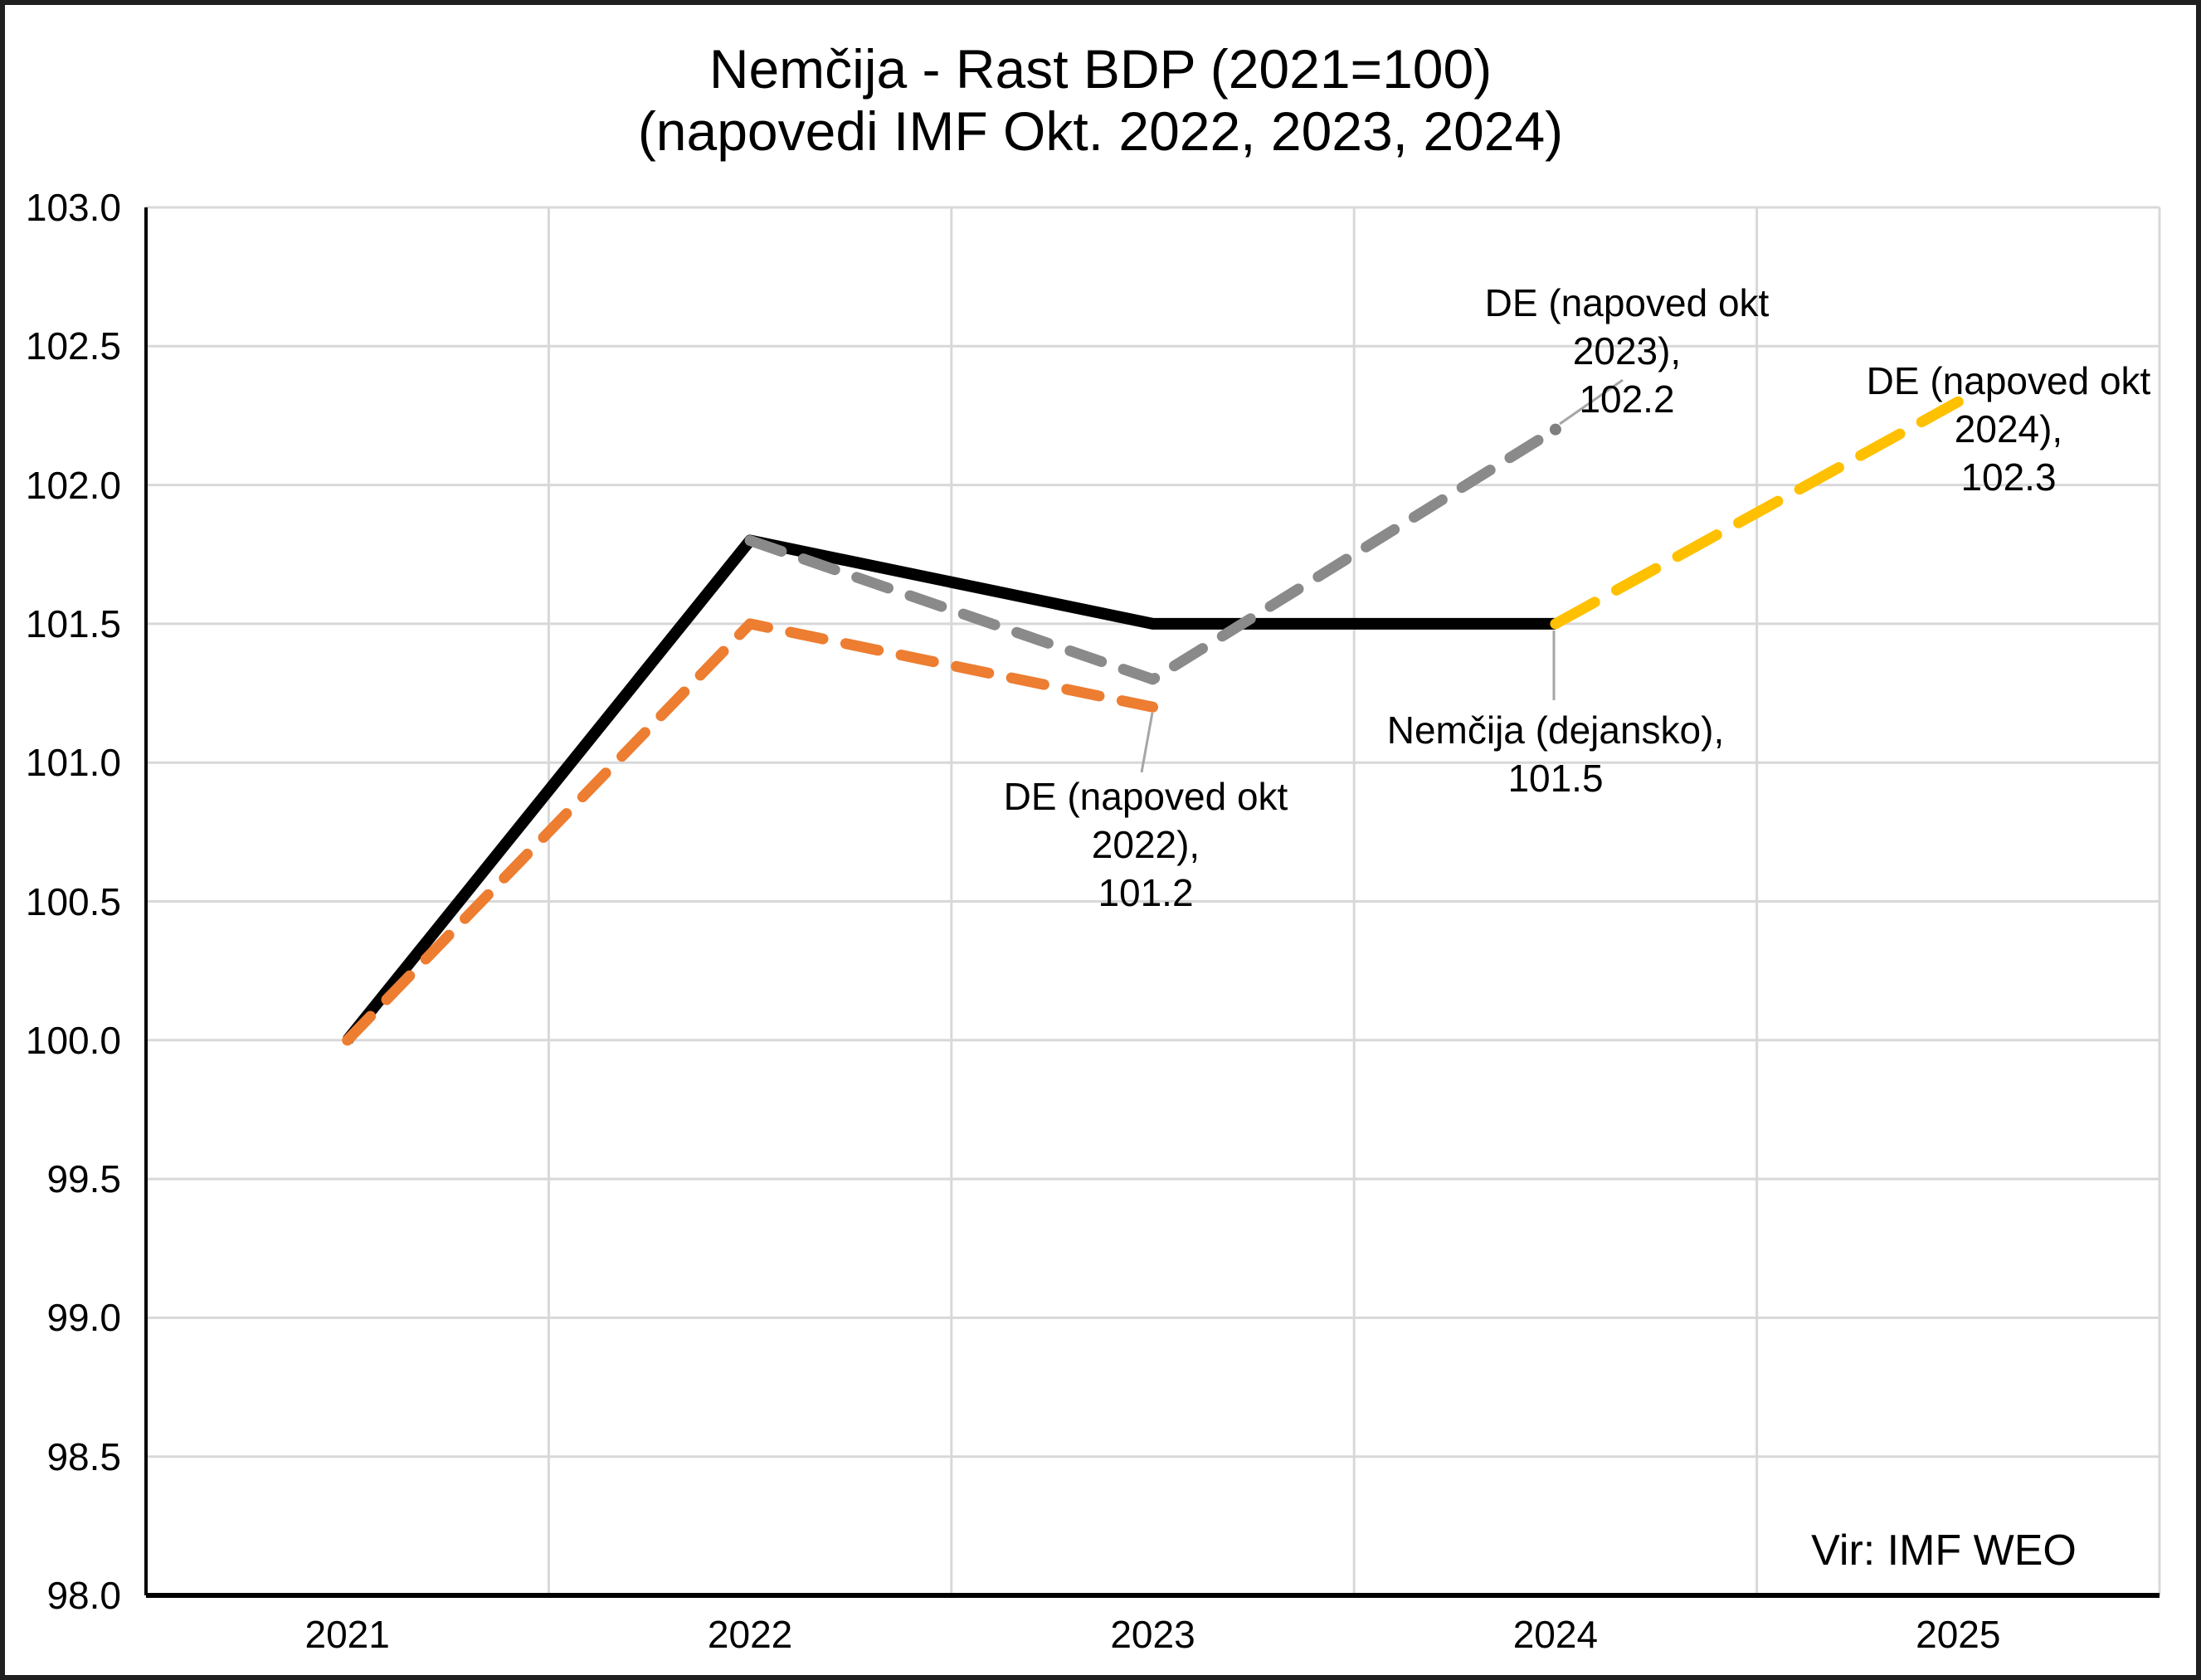 The height and width of the screenshot is (1680, 2201). What do you see at coordinates (2008, 404) in the screenshot?
I see `annotation-line: DE (napoved okt 2024),` at bounding box center [2008, 404].